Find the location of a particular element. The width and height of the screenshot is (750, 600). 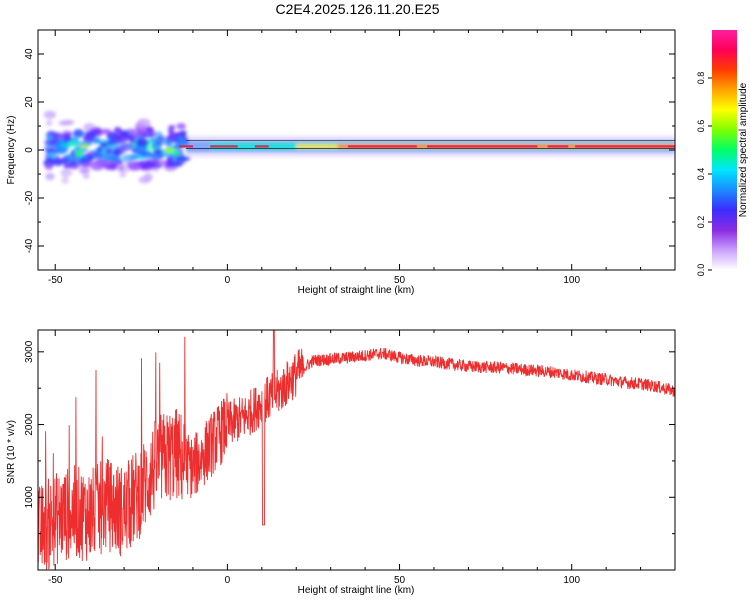

spectrogram-x-tick-label: 50 is located at coordinates (400, 280).